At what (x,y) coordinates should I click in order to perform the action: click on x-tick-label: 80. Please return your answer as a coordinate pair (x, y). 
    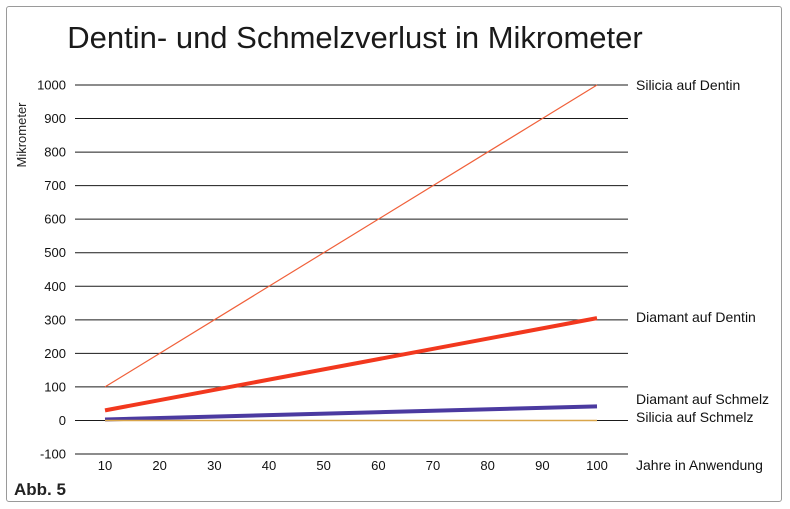
    Looking at the image, I should click on (487, 465).